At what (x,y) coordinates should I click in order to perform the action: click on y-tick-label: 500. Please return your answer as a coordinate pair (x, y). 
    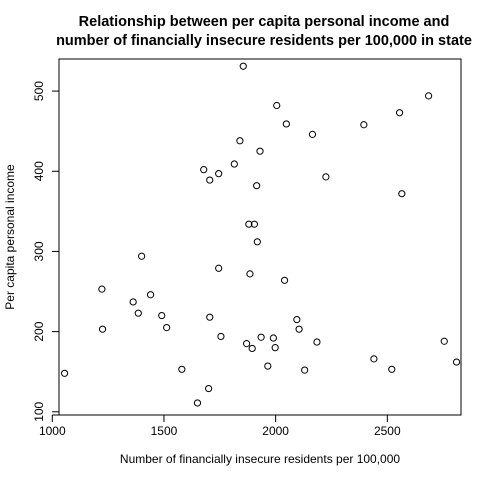
    Looking at the image, I should click on (39, 91).